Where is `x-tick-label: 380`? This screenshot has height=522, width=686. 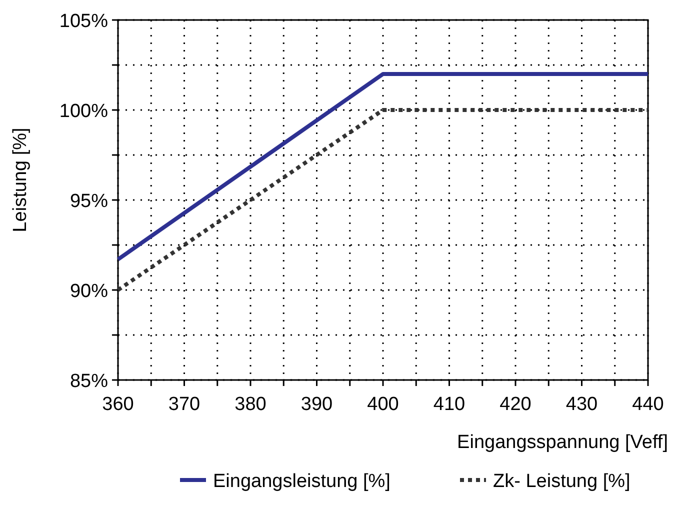 x-tick-label: 380 is located at coordinates (250, 404).